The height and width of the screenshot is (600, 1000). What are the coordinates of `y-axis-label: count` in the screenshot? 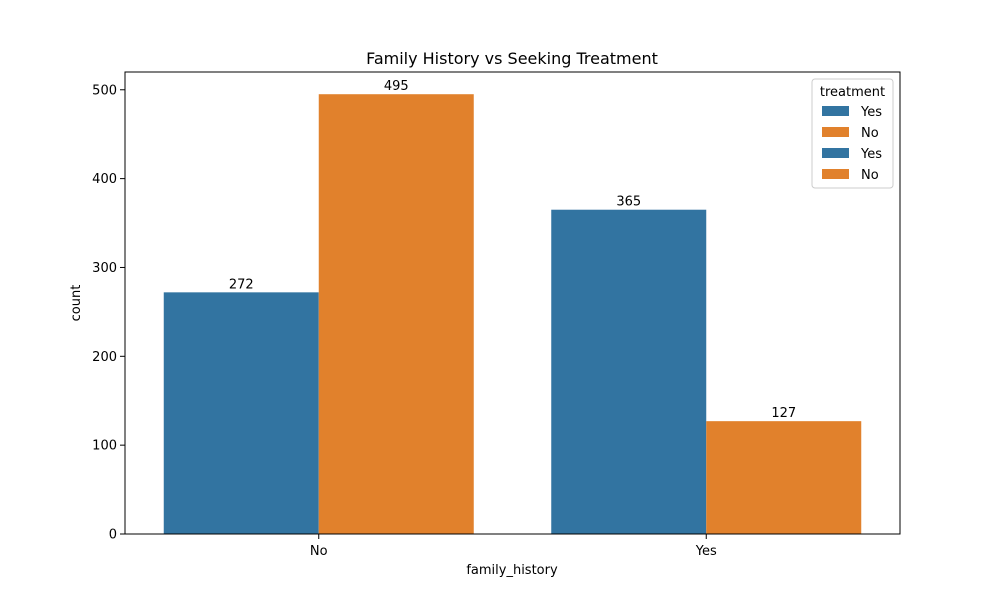 It's located at (76, 303).